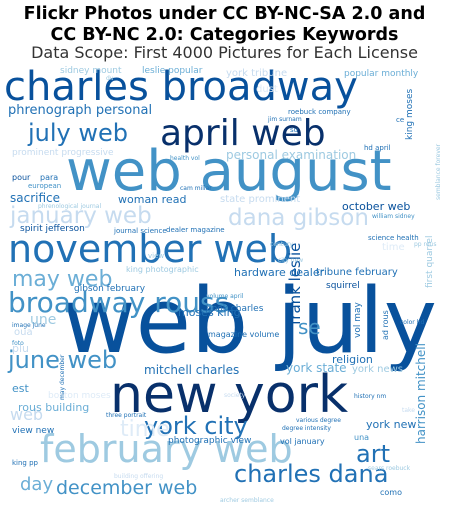 The image size is (449, 506). I want to click on word-sacrifice: sacrifice, so click(35, 198).